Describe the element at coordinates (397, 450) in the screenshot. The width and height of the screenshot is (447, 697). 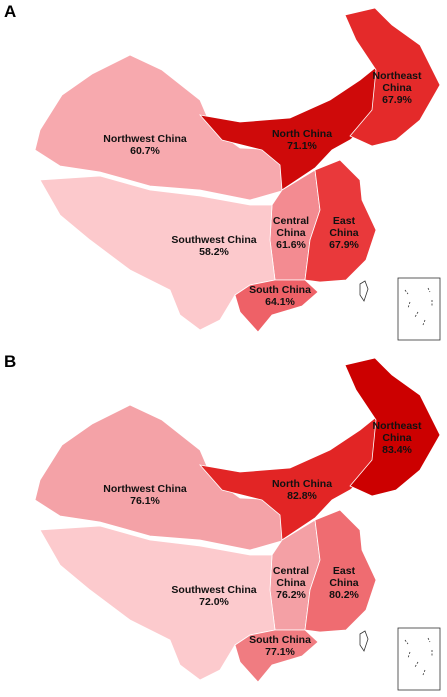
I see `region-value: 83.4%` at that location.